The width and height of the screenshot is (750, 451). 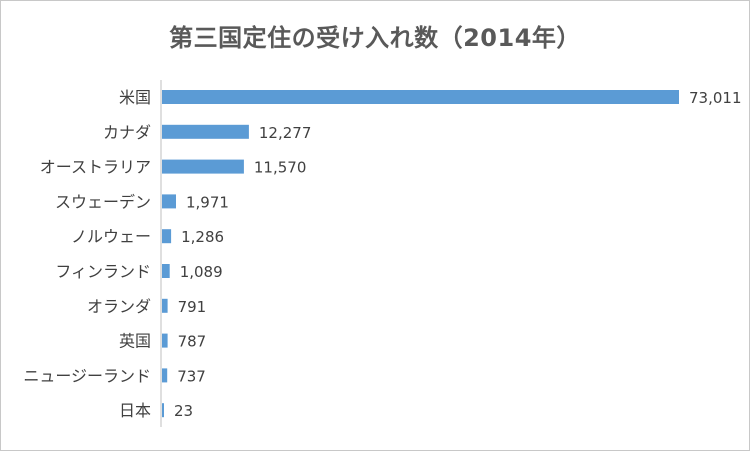 What do you see at coordinates (87, 375) in the screenshot?
I see `category-label-8: ニュージーランド` at bounding box center [87, 375].